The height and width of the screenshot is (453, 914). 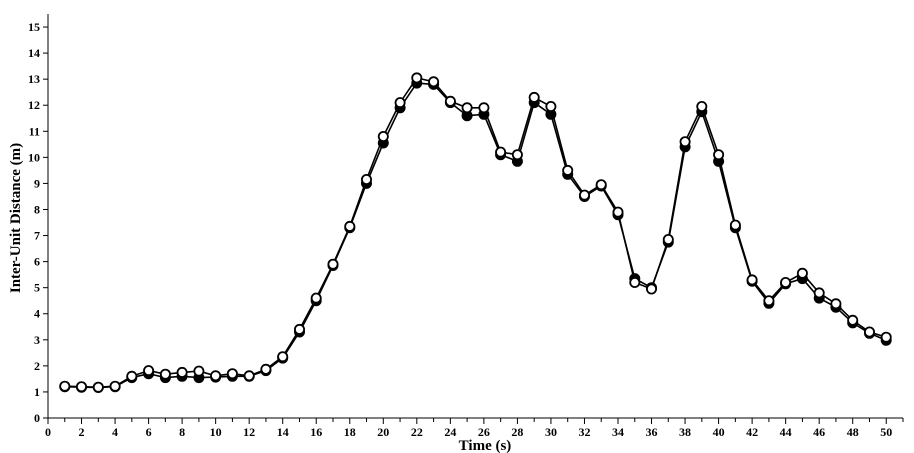 What do you see at coordinates (37, 288) in the screenshot?
I see `y-tick-label: 5` at bounding box center [37, 288].